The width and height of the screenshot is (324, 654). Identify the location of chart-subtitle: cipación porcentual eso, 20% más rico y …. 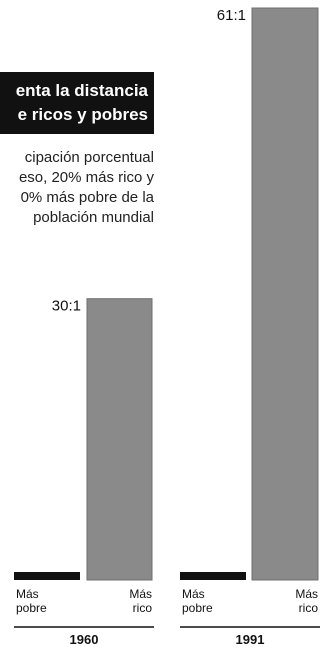
(77, 188).